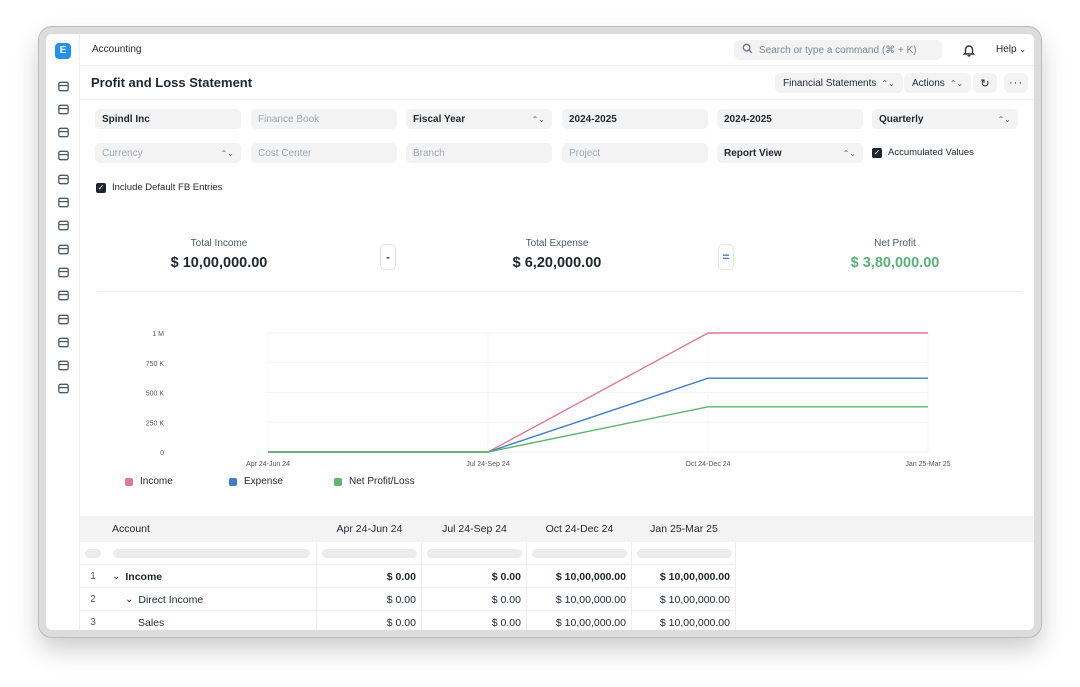 This screenshot has height=687, width=1080. Describe the element at coordinates (479, 119) in the screenshot. I see `filter-based-on-select: Fiscal Year ⌃⌄` at that location.